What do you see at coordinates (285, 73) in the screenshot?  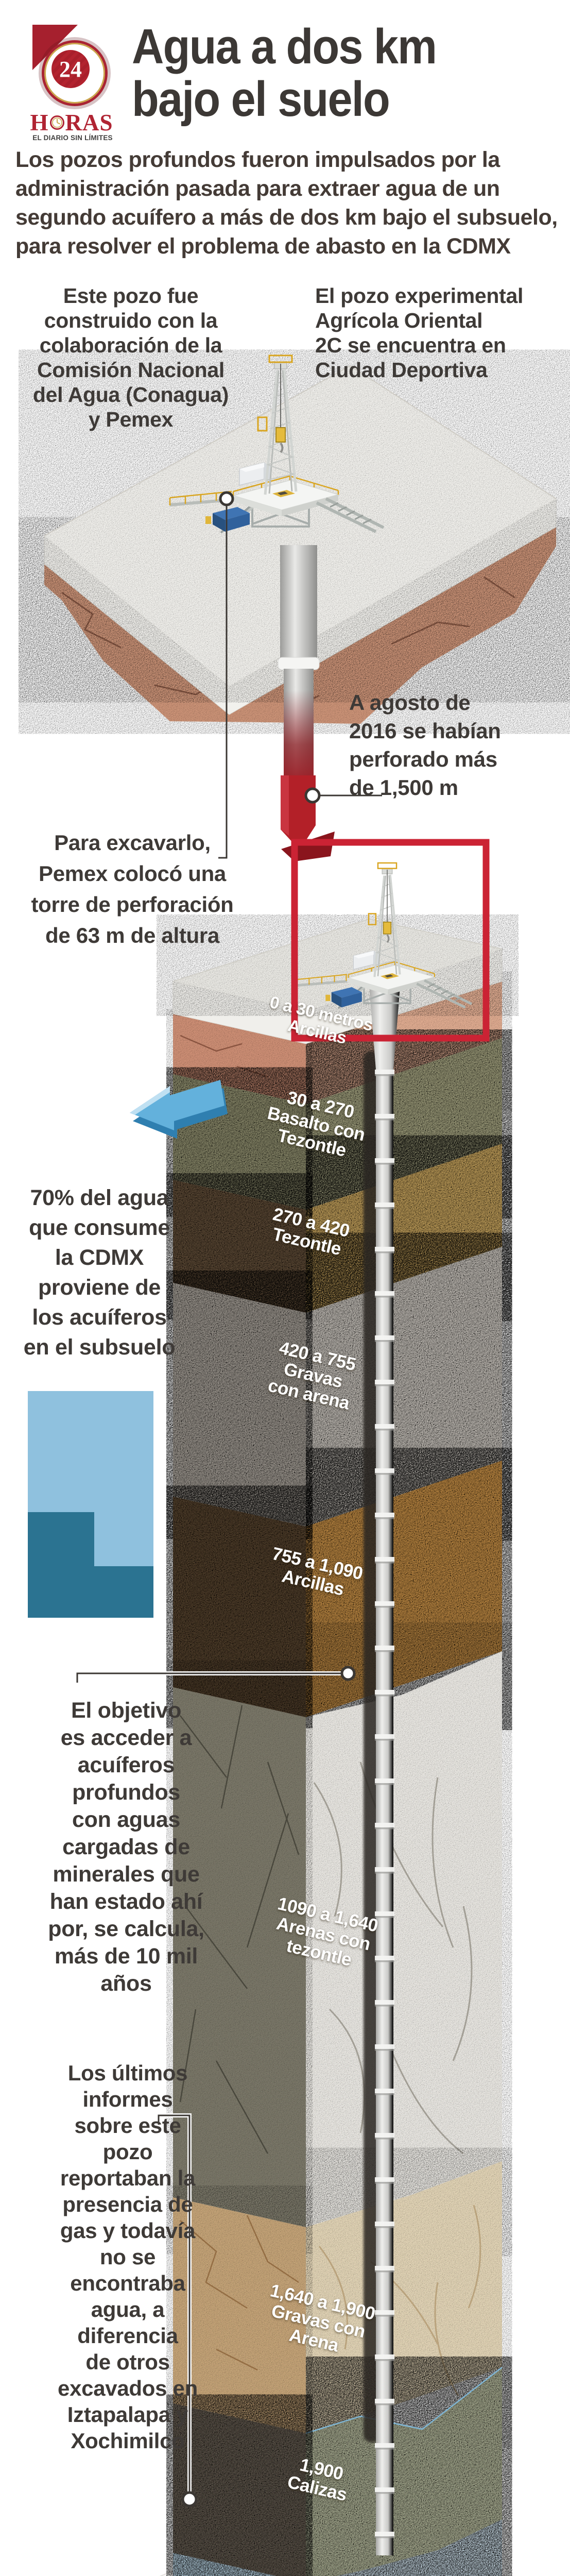 I see `page-title: Agua a dos km bajo el suelo` at bounding box center [285, 73].